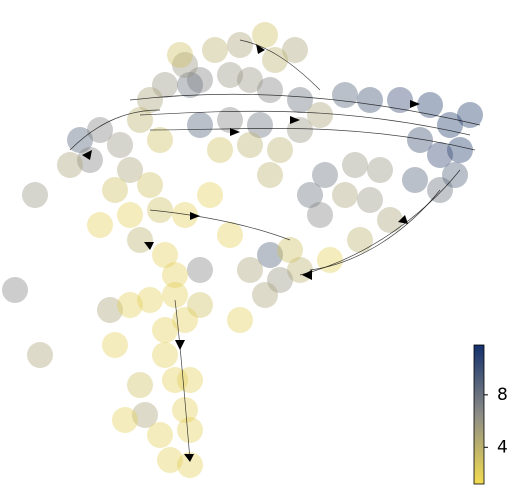 This screenshot has height=501, width=525. I want to click on colorbar-tick-label: 8, so click(502, 395).